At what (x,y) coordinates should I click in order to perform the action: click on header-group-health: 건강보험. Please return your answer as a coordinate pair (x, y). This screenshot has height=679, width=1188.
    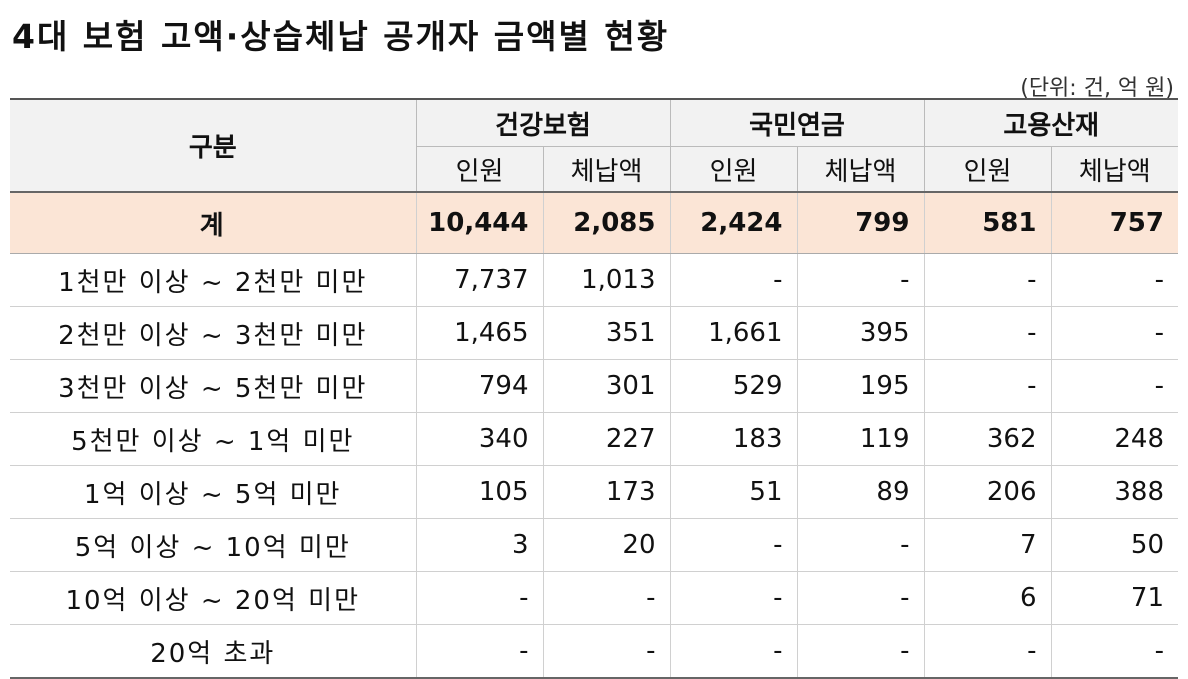
    Looking at the image, I should click on (542, 122).